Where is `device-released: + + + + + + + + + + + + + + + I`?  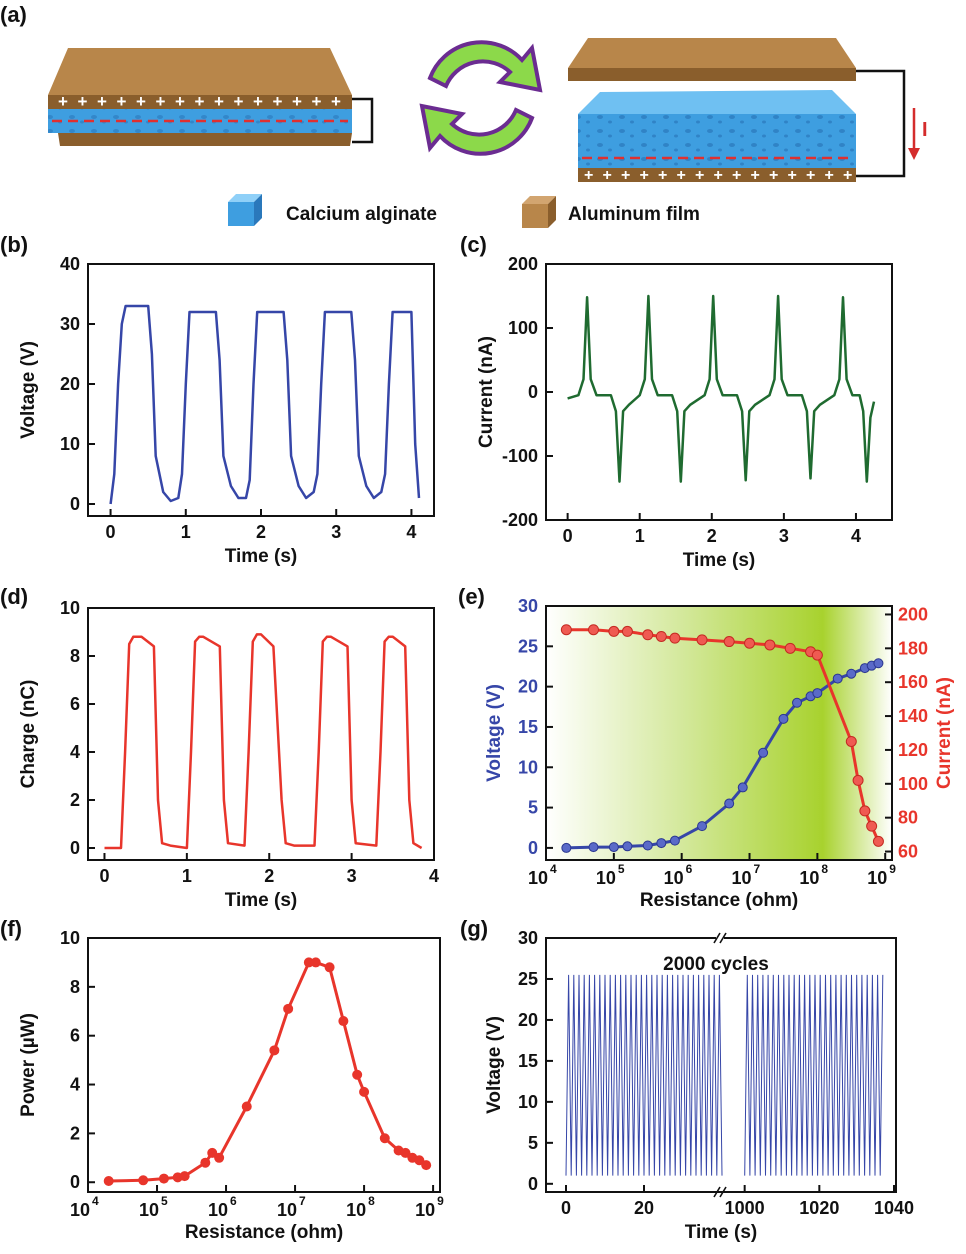
device-released: + + + + + + + + + + + + + + + I is located at coordinates (748, 111).